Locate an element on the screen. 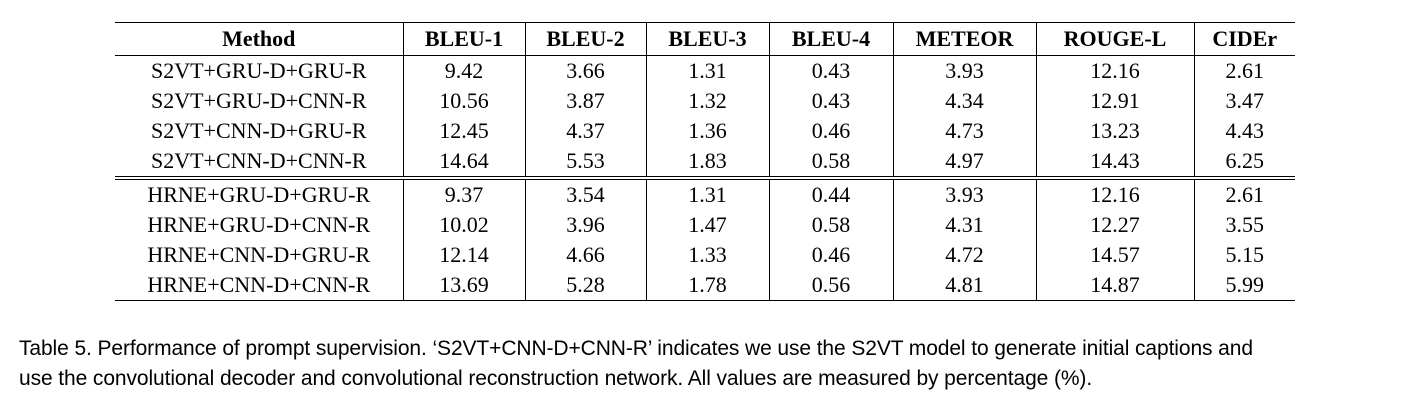  cell-method: HRNE+GRU-D+GRU-R is located at coordinates (259, 193).